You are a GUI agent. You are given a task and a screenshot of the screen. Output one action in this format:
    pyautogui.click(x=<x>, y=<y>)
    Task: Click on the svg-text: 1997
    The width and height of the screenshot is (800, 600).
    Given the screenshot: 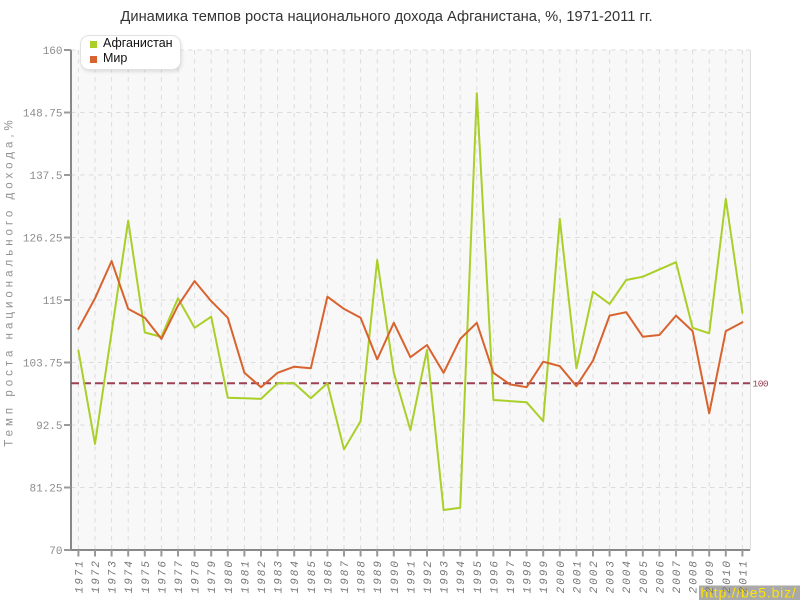 What is the action you would take?
    pyautogui.click(x=512, y=576)
    